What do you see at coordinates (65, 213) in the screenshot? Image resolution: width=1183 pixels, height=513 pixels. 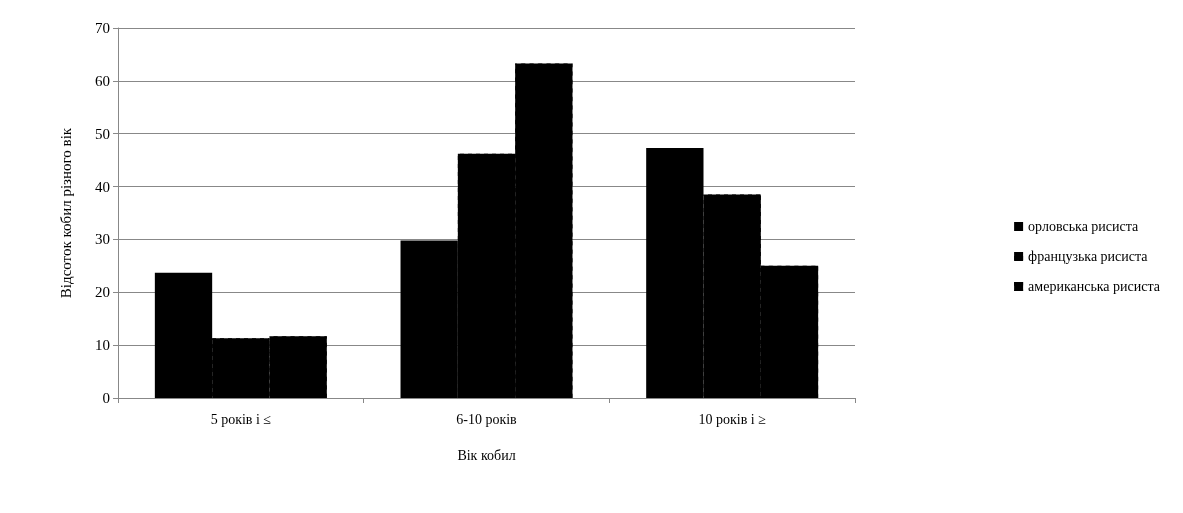 I see `y-axis-title: Відсоток кобил різного вік` at bounding box center [65, 213].